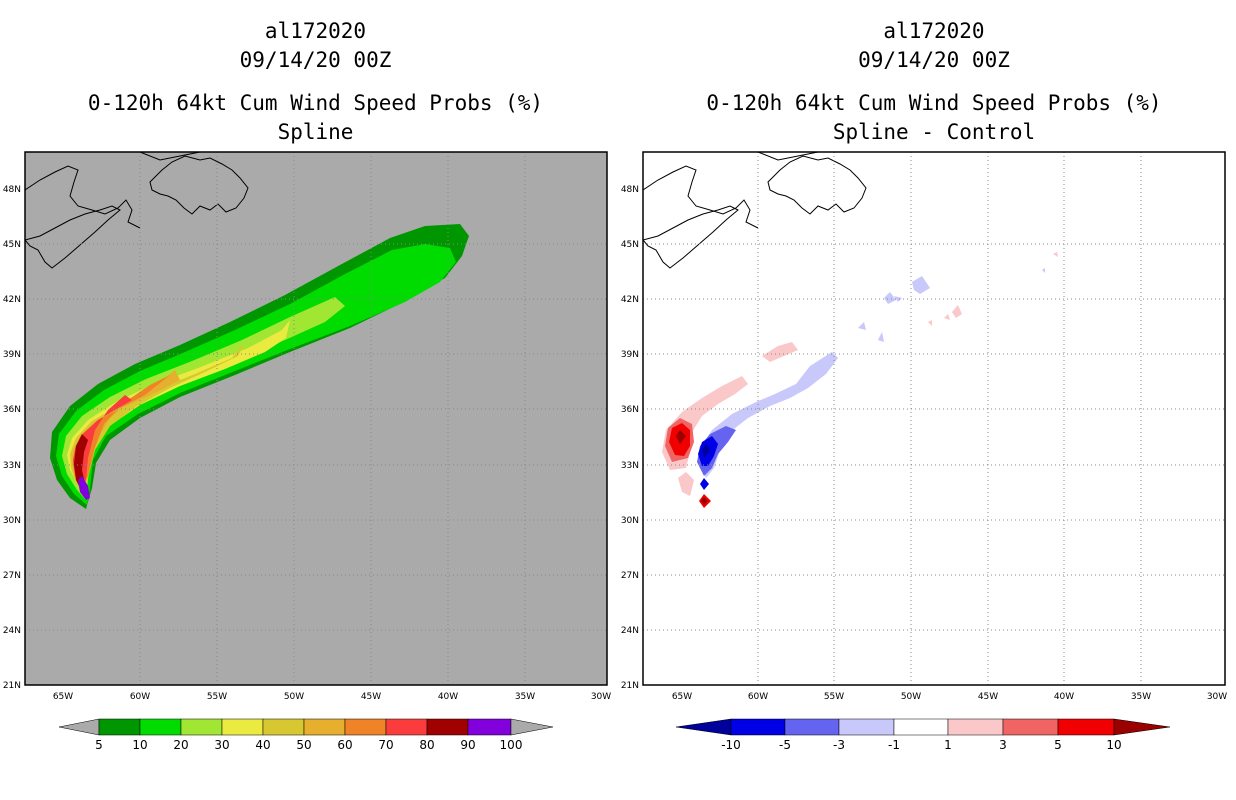 The image size is (1236, 800). What do you see at coordinates (12, 190) in the screenshot?
I see `left-lat-label: 48N` at bounding box center [12, 190].